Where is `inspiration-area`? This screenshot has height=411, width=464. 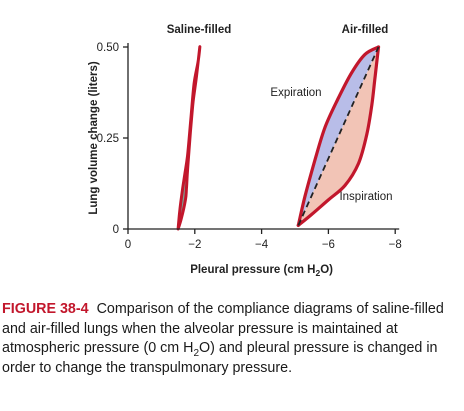 inspiration-area is located at coordinates (338, 136).